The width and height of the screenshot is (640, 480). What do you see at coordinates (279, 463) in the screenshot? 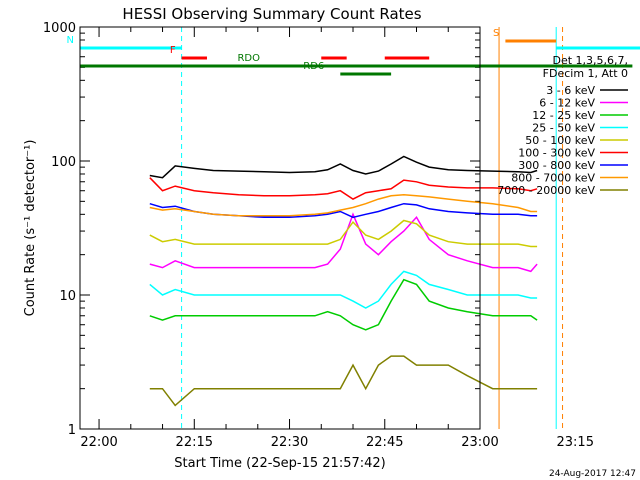
I see `x-axis-title: Start Time (22-Sep-15 21:57:42)` at bounding box center [279, 463].